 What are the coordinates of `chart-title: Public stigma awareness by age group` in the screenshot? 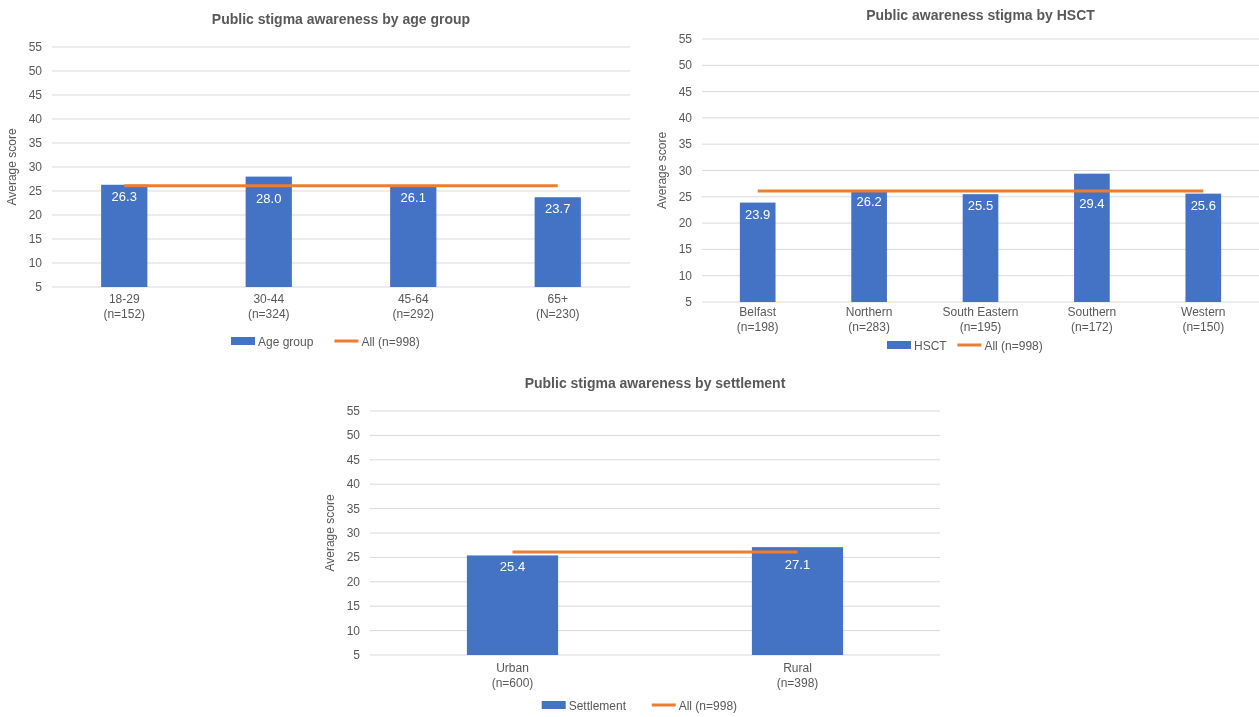 It's located at (341, 19).